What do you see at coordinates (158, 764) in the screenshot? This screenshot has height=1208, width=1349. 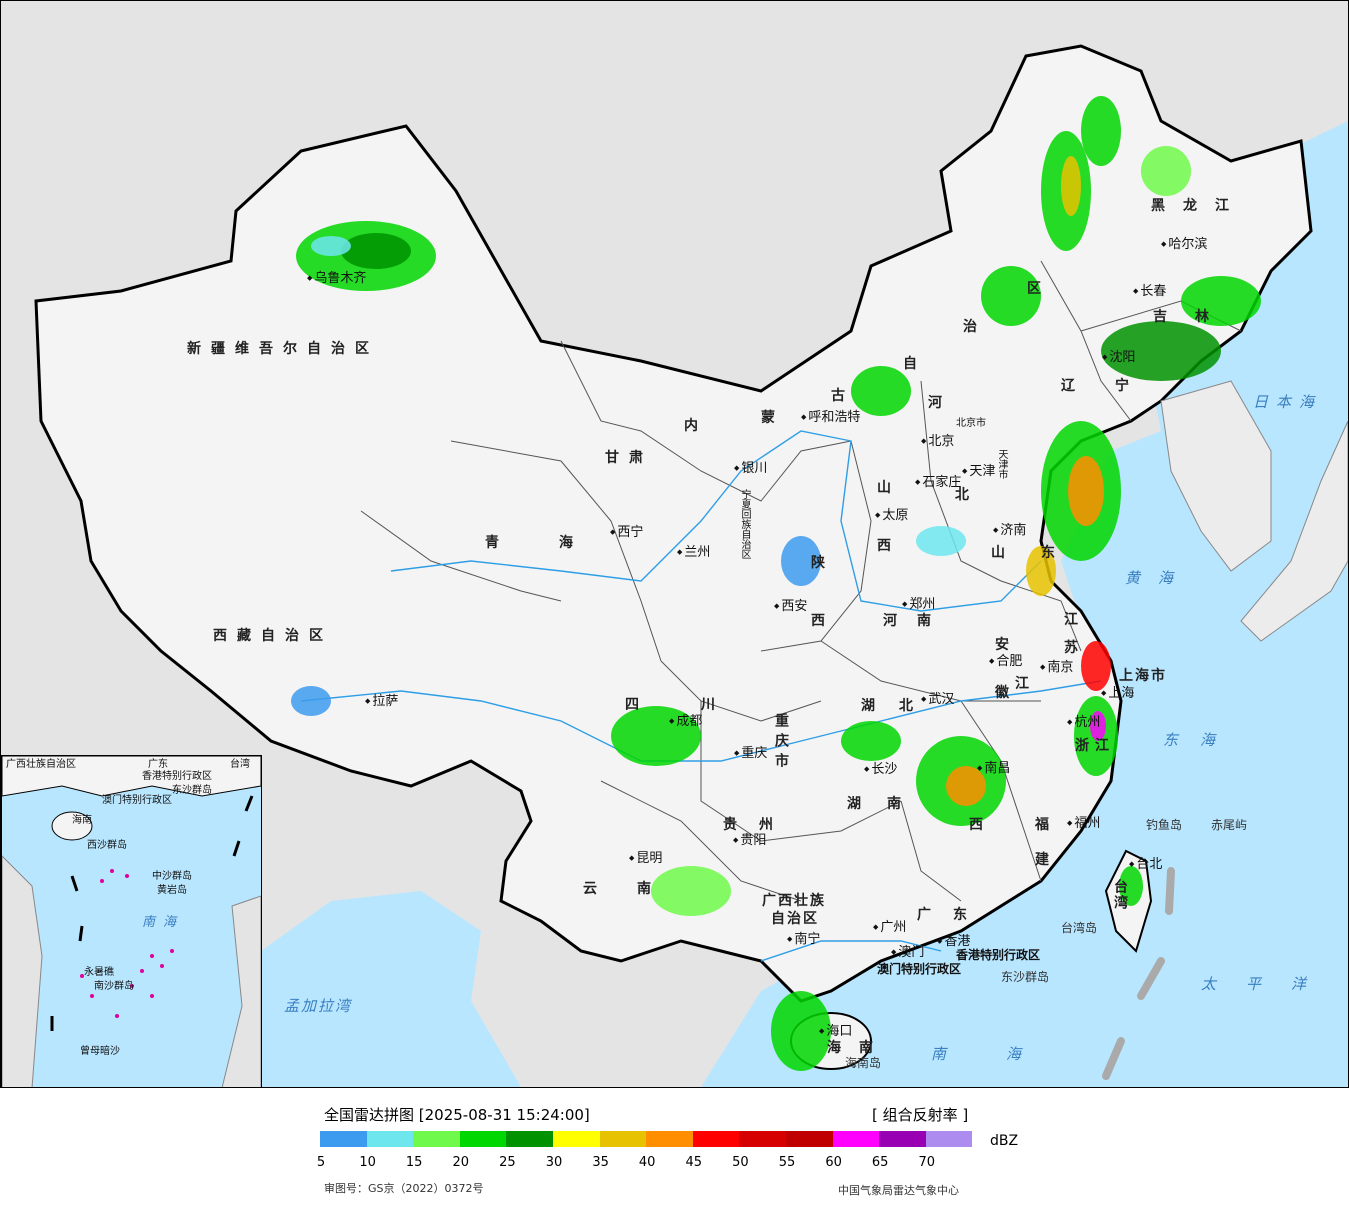 I see `inset-guangdong: 广东` at bounding box center [158, 764].